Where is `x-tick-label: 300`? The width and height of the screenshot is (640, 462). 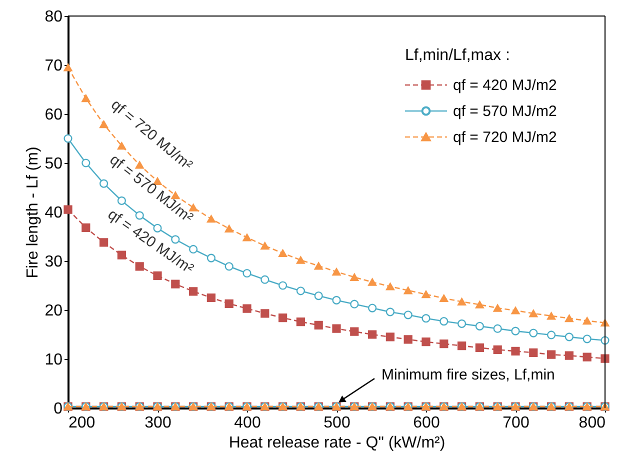 x-tick-label: 300 is located at coordinates (158, 423).